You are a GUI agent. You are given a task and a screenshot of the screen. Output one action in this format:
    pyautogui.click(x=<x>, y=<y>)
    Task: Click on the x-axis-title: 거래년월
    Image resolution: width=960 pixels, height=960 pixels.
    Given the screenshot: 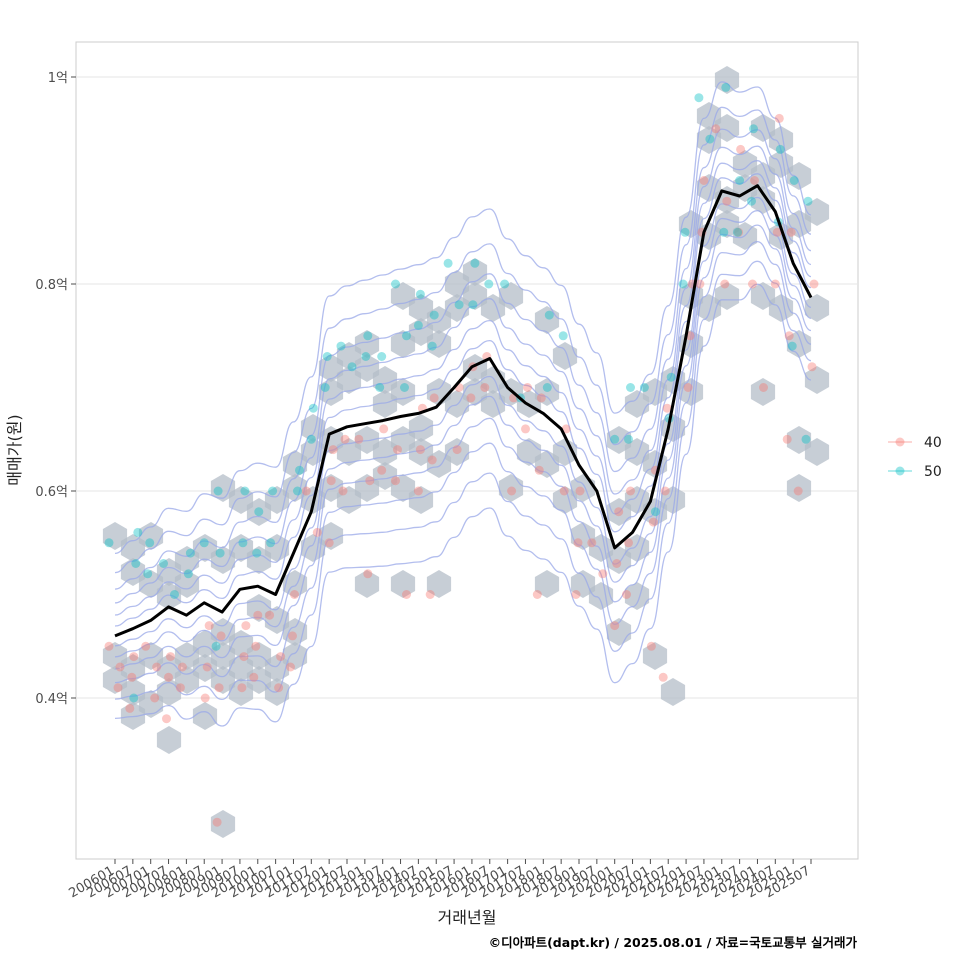 What is the action you would take?
    pyautogui.click(x=467, y=917)
    